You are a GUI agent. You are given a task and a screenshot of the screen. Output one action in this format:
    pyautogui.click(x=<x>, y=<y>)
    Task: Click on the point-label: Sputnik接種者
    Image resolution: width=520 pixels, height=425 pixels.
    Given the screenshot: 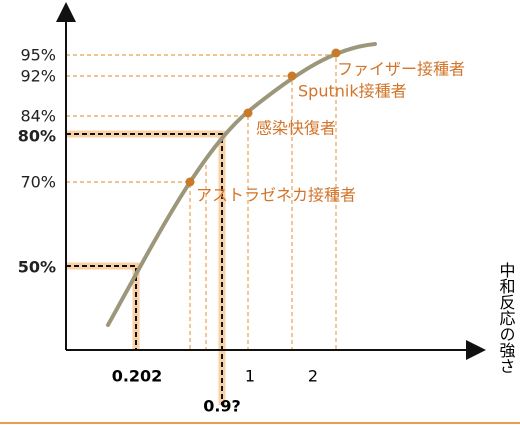 What is the action you would take?
    pyautogui.click(x=352, y=91)
    